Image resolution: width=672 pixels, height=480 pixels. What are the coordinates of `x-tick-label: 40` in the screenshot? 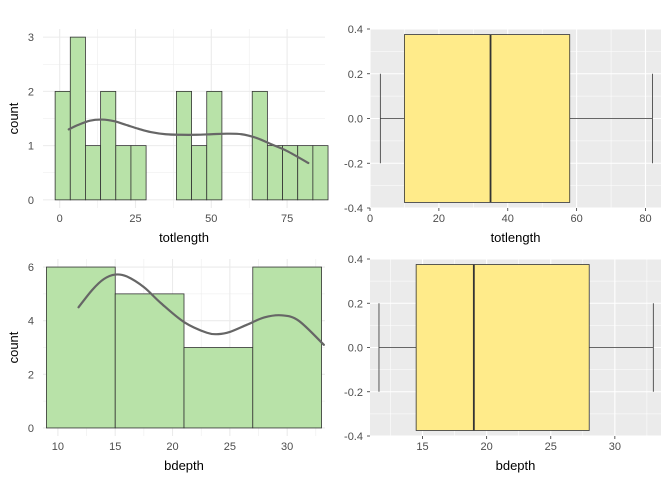 It's located at (508, 219).